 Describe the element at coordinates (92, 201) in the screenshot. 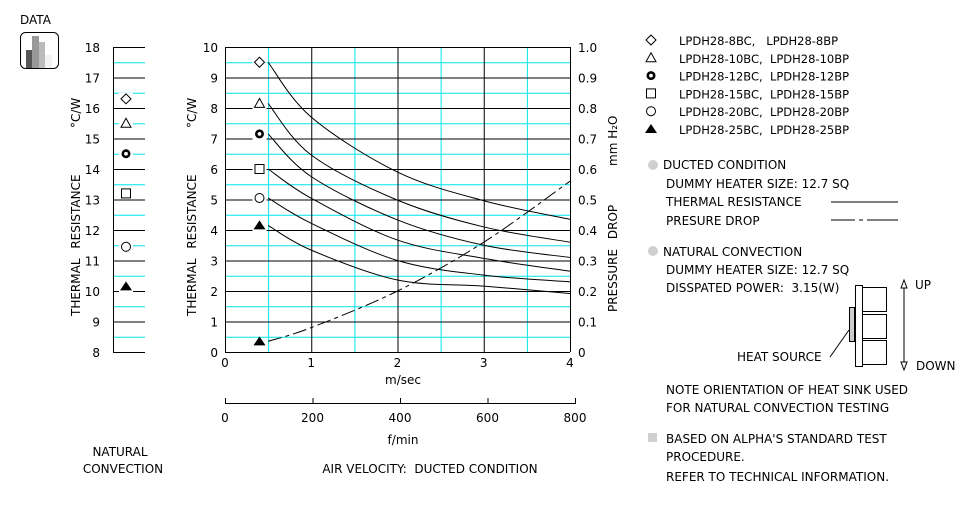

I see `y-tick-label: 13` at that location.